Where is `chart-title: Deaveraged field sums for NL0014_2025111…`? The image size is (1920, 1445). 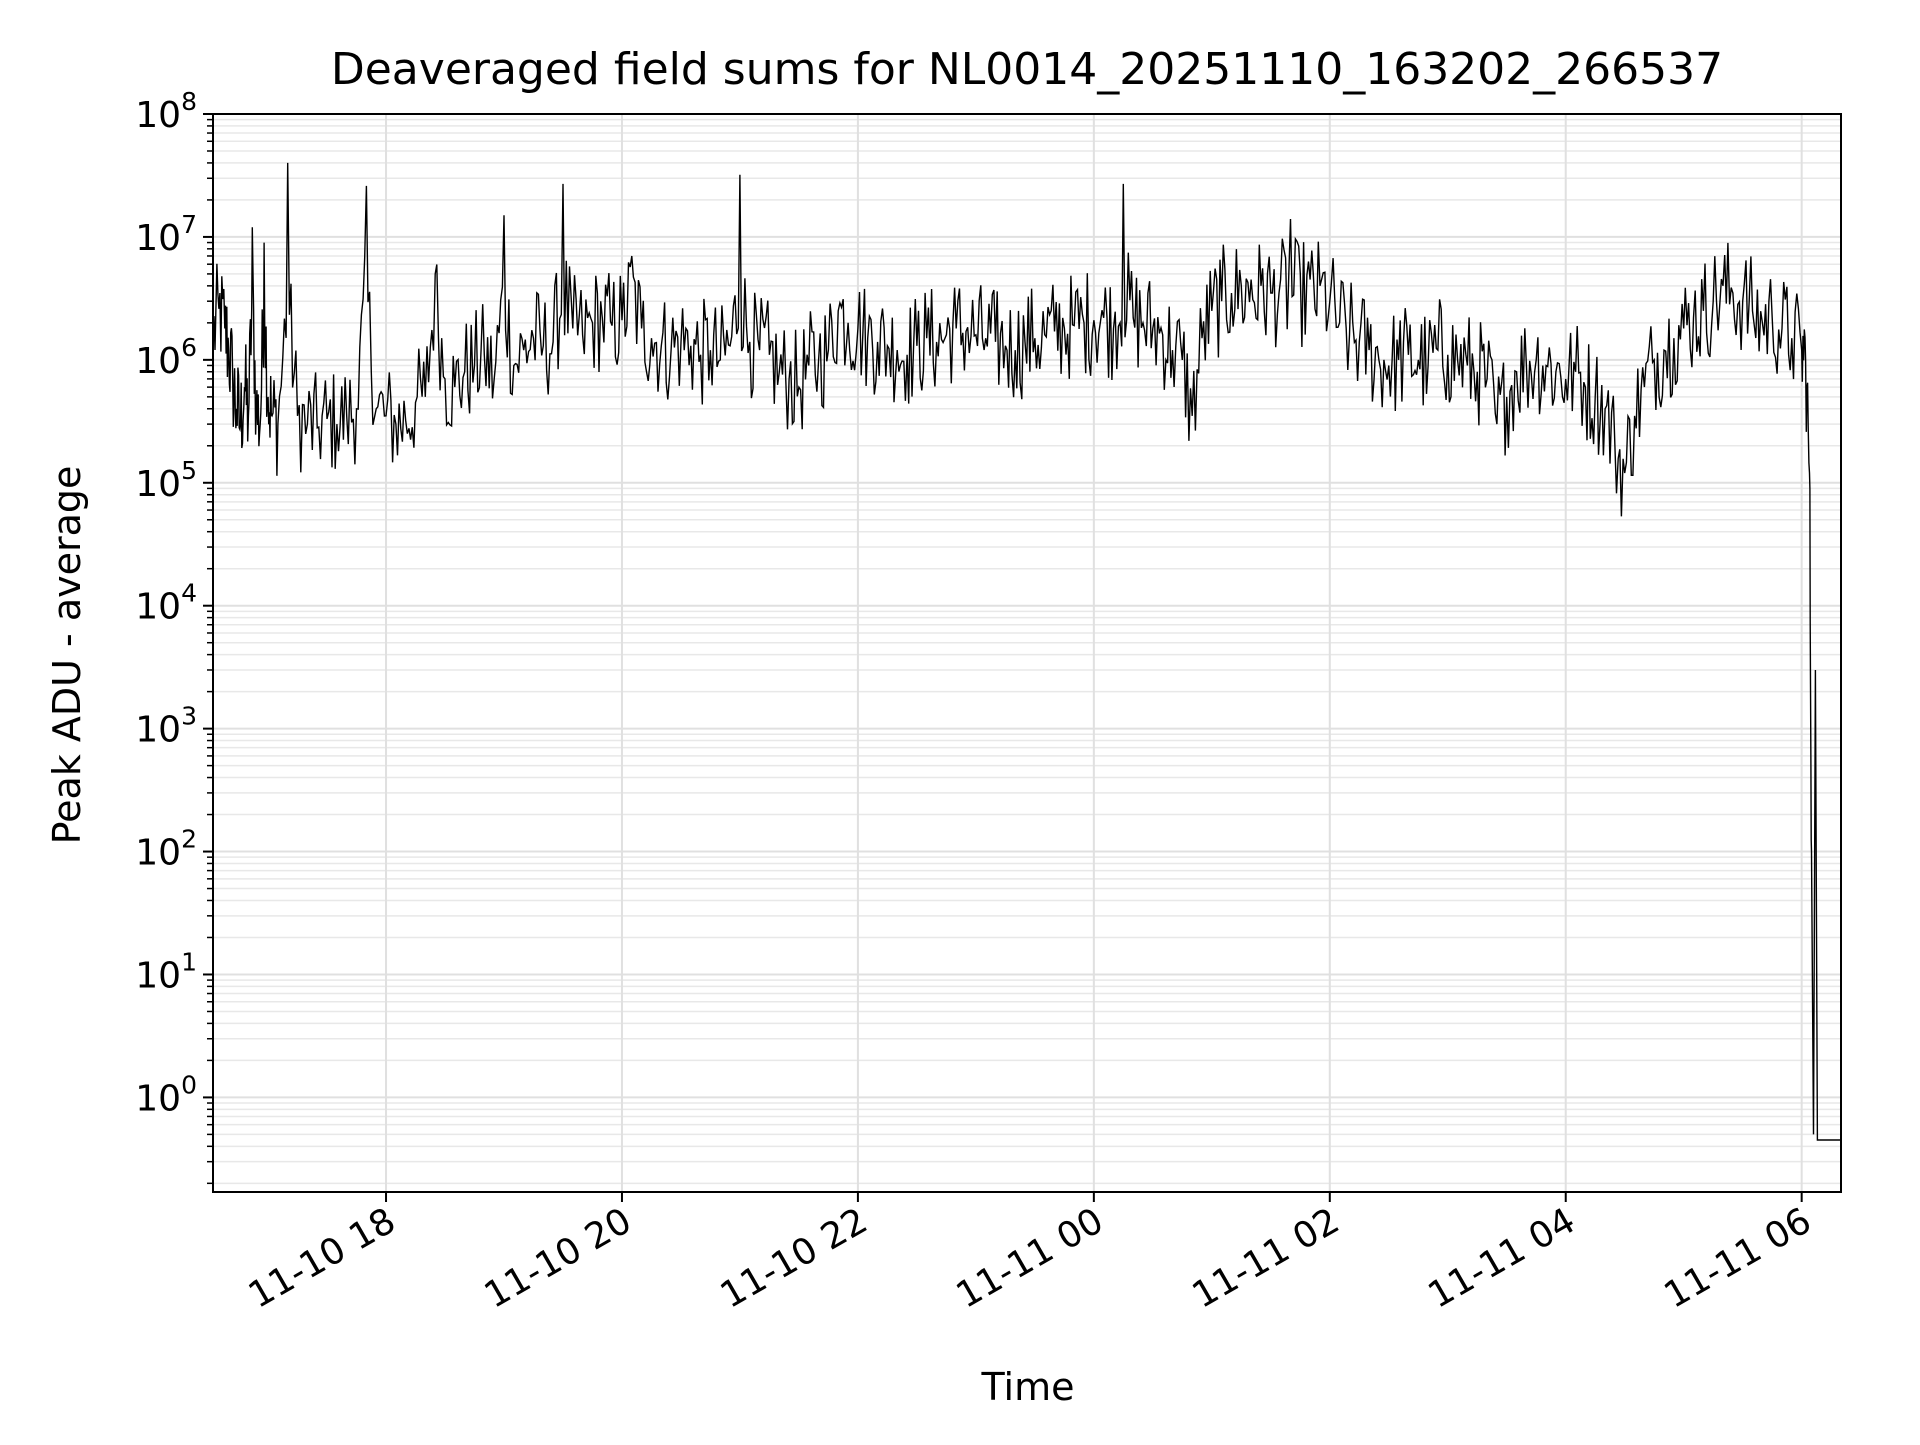 chart-title: Deaveraged field sums for NL0014_2025111… is located at coordinates (1027, 69).